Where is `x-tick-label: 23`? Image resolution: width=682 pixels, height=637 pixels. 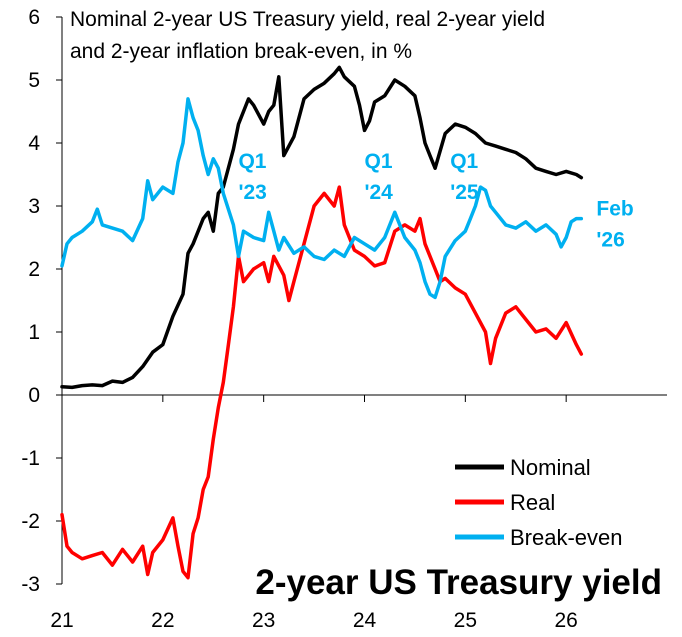 x-tick-label: 23 is located at coordinates (263, 620).